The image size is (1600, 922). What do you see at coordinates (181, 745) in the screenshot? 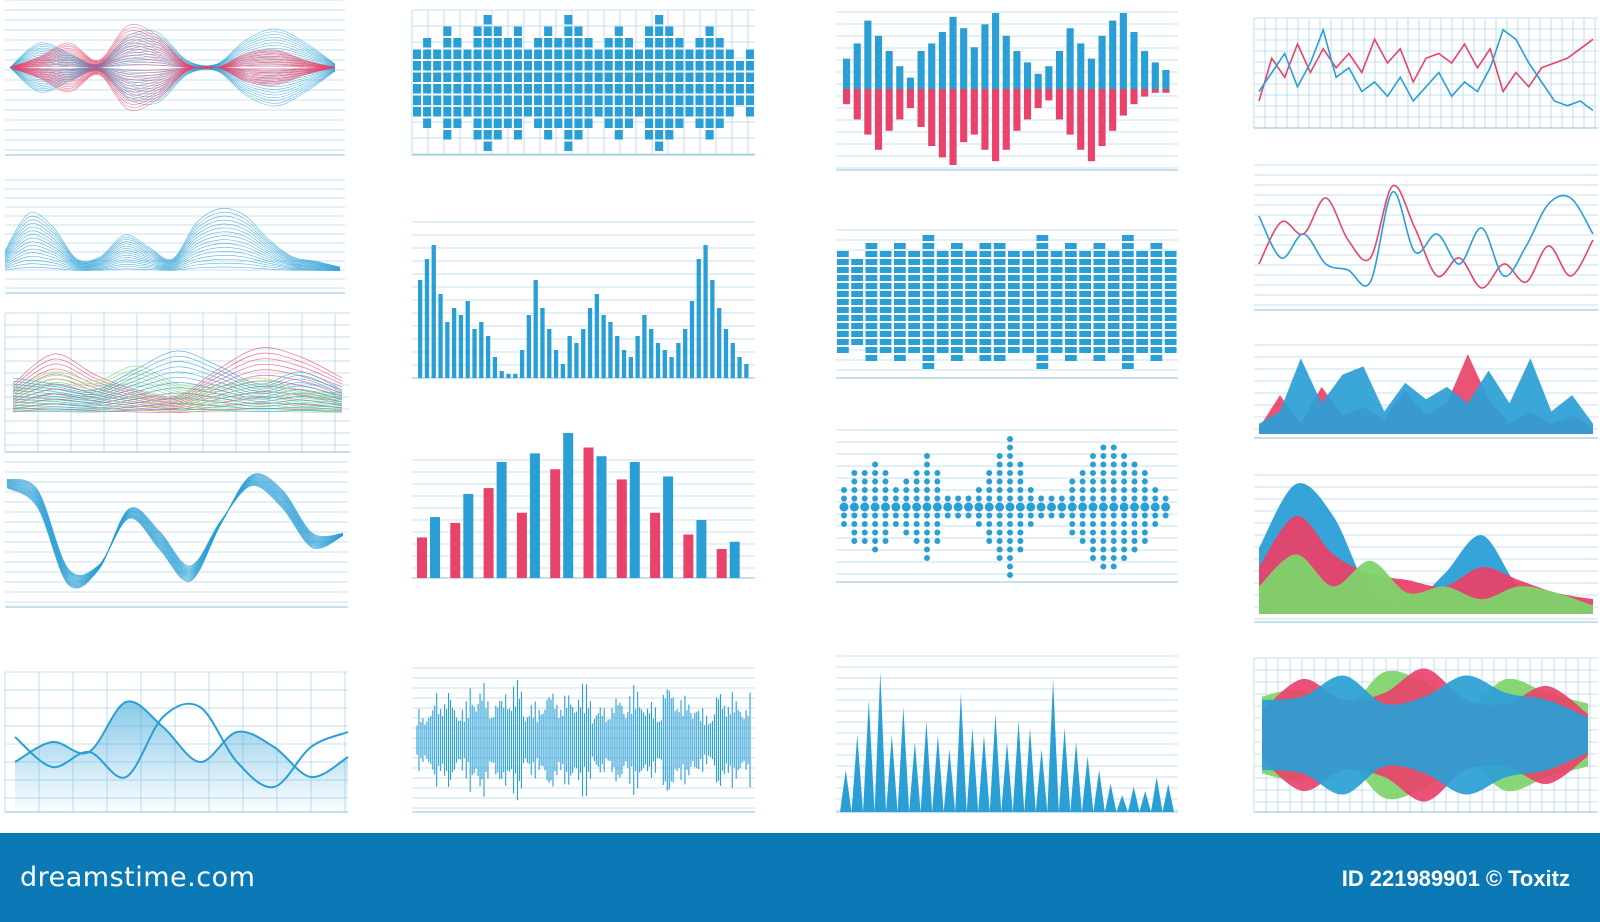
I see `series-line` at bounding box center [181, 745].